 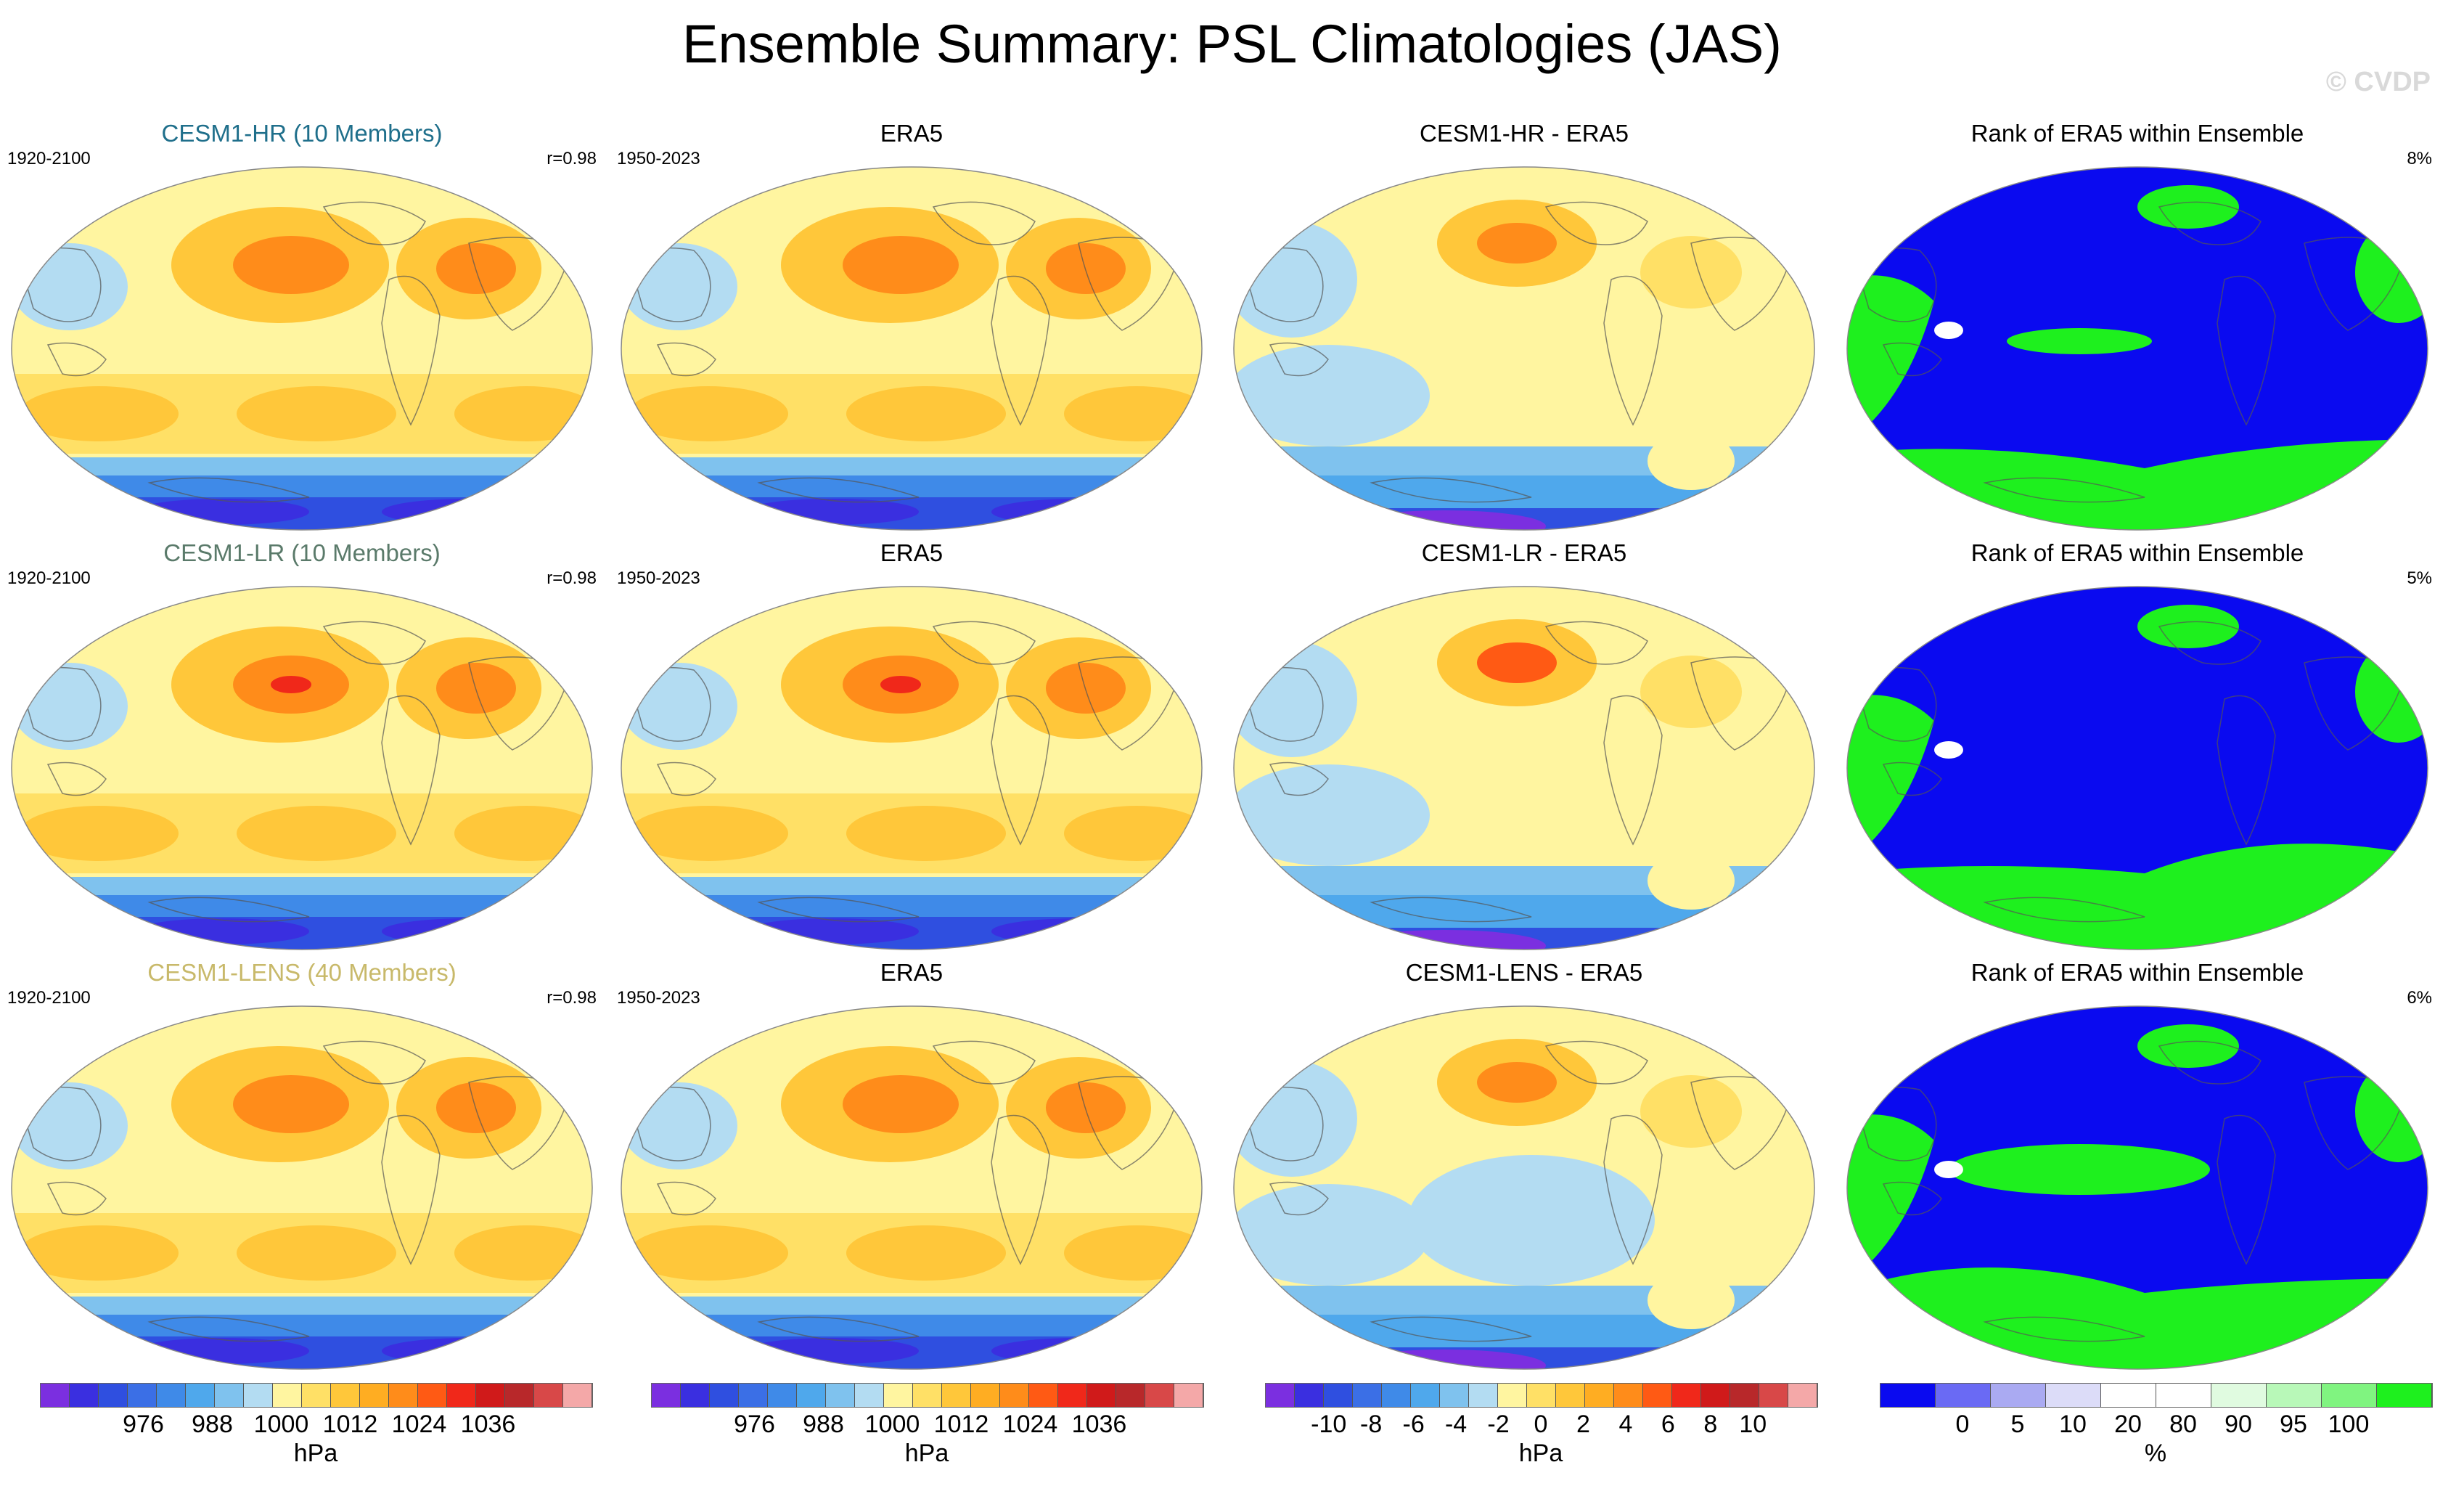 What do you see at coordinates (2419, 158) in the screenshot?
I see `panel-stat: 8%` at bounding box center [2419, 158].